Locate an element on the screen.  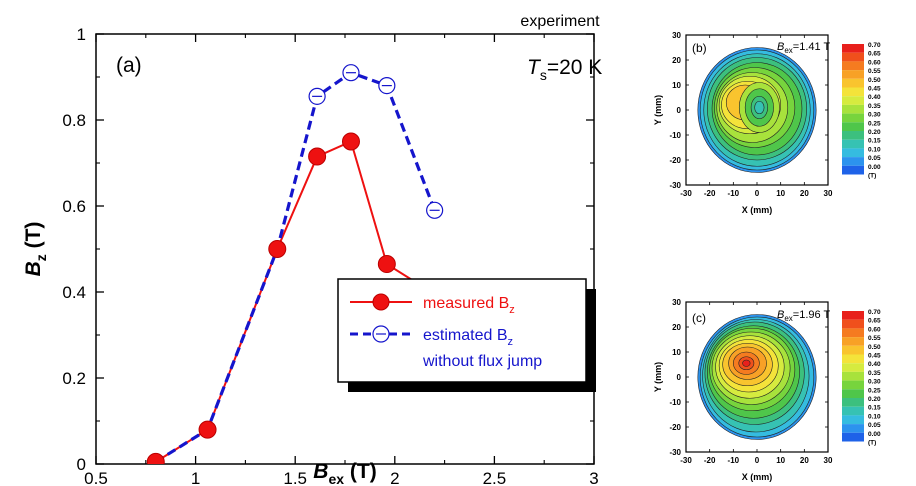
y-tick-label: 0.2 is located at coordinates (74, 378).